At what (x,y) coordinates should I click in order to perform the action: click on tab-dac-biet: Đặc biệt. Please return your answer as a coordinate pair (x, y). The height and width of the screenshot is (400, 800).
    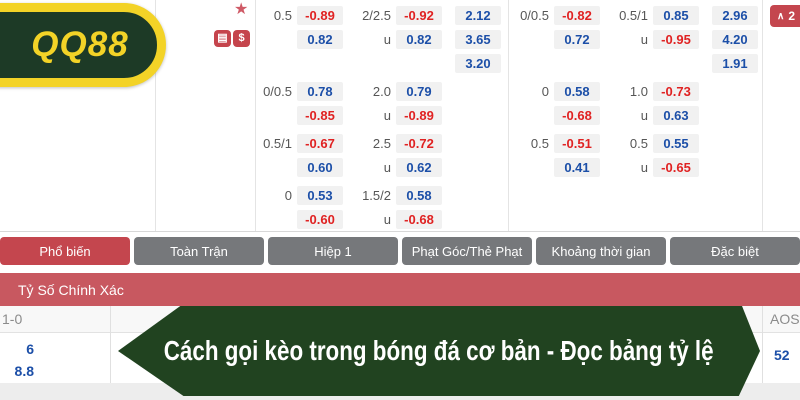
    Looking at the image, I should click on (735, 251).